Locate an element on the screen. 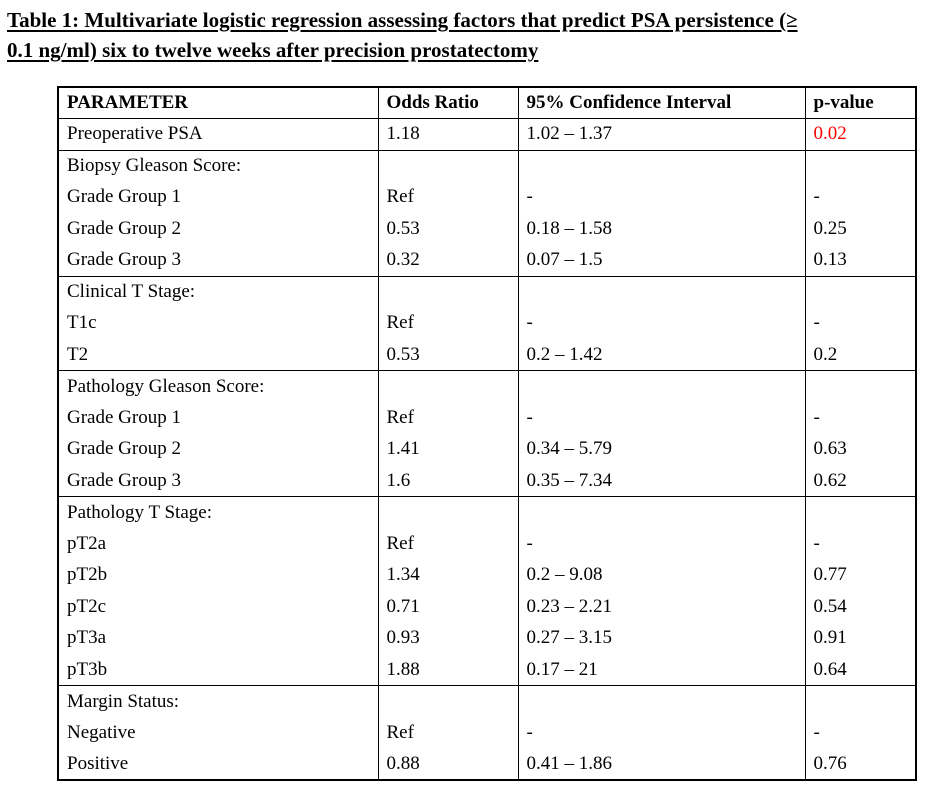 This screenshot has height=790, width=947. confidence-interval-cell: 0.35 – 7.34 is located at coordinates (661, 481).